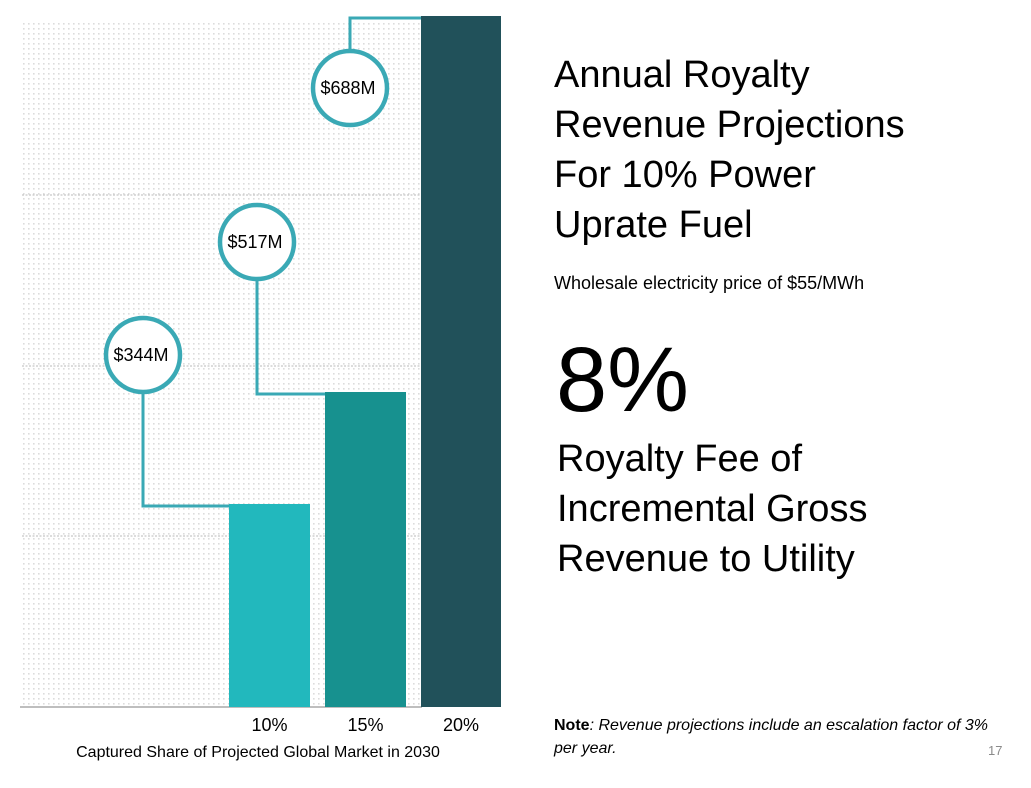 The image size is (1031, 788). I want to click on title-line: Annual Royalty, so click(682, 75).